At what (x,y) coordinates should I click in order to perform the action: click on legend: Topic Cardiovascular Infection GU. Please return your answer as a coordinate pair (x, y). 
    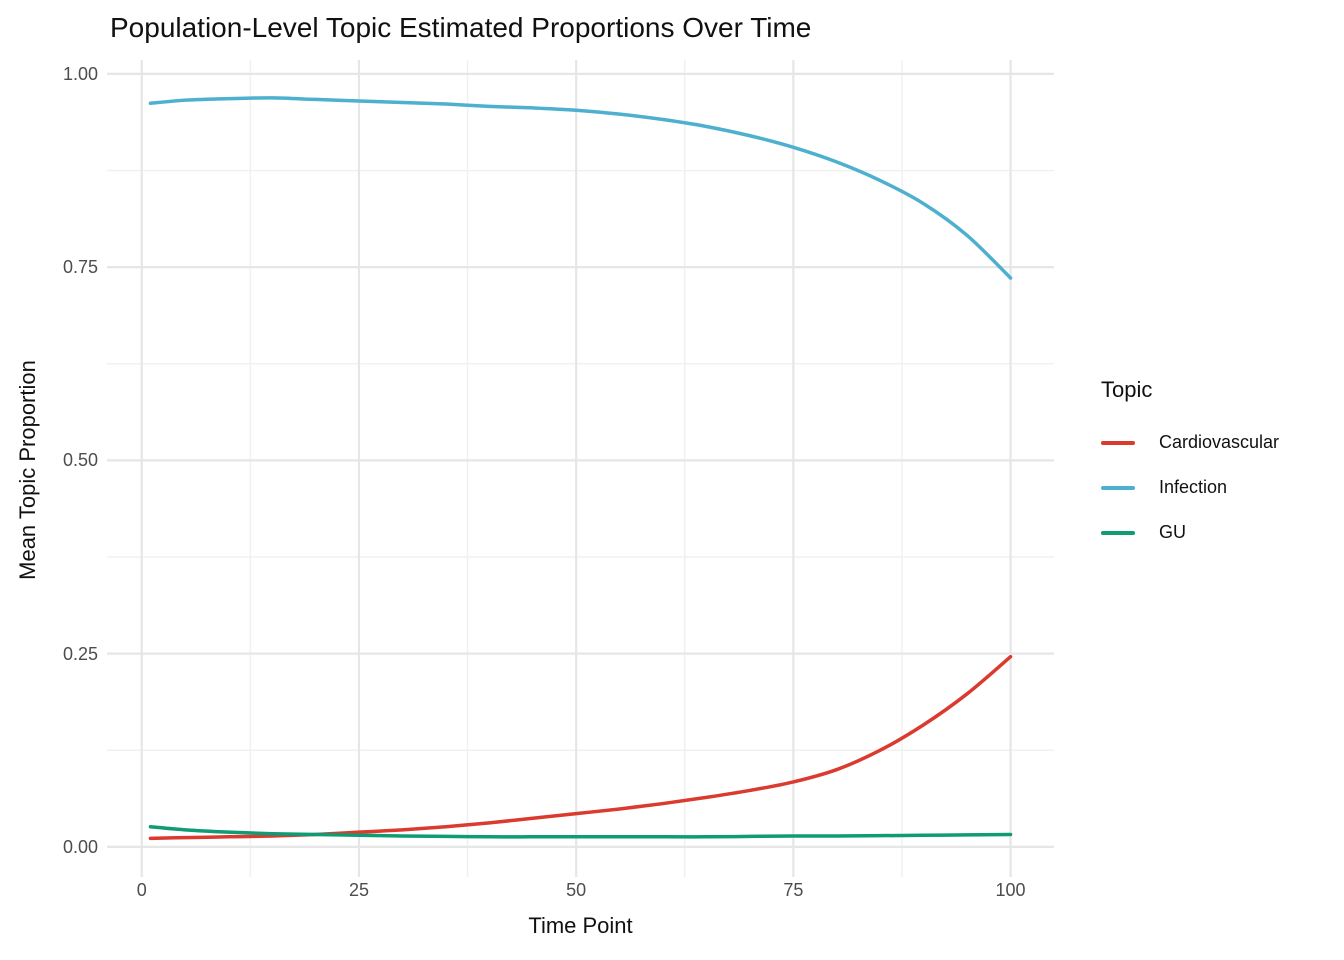
    Looking at the image, I should click on (1219, 466).